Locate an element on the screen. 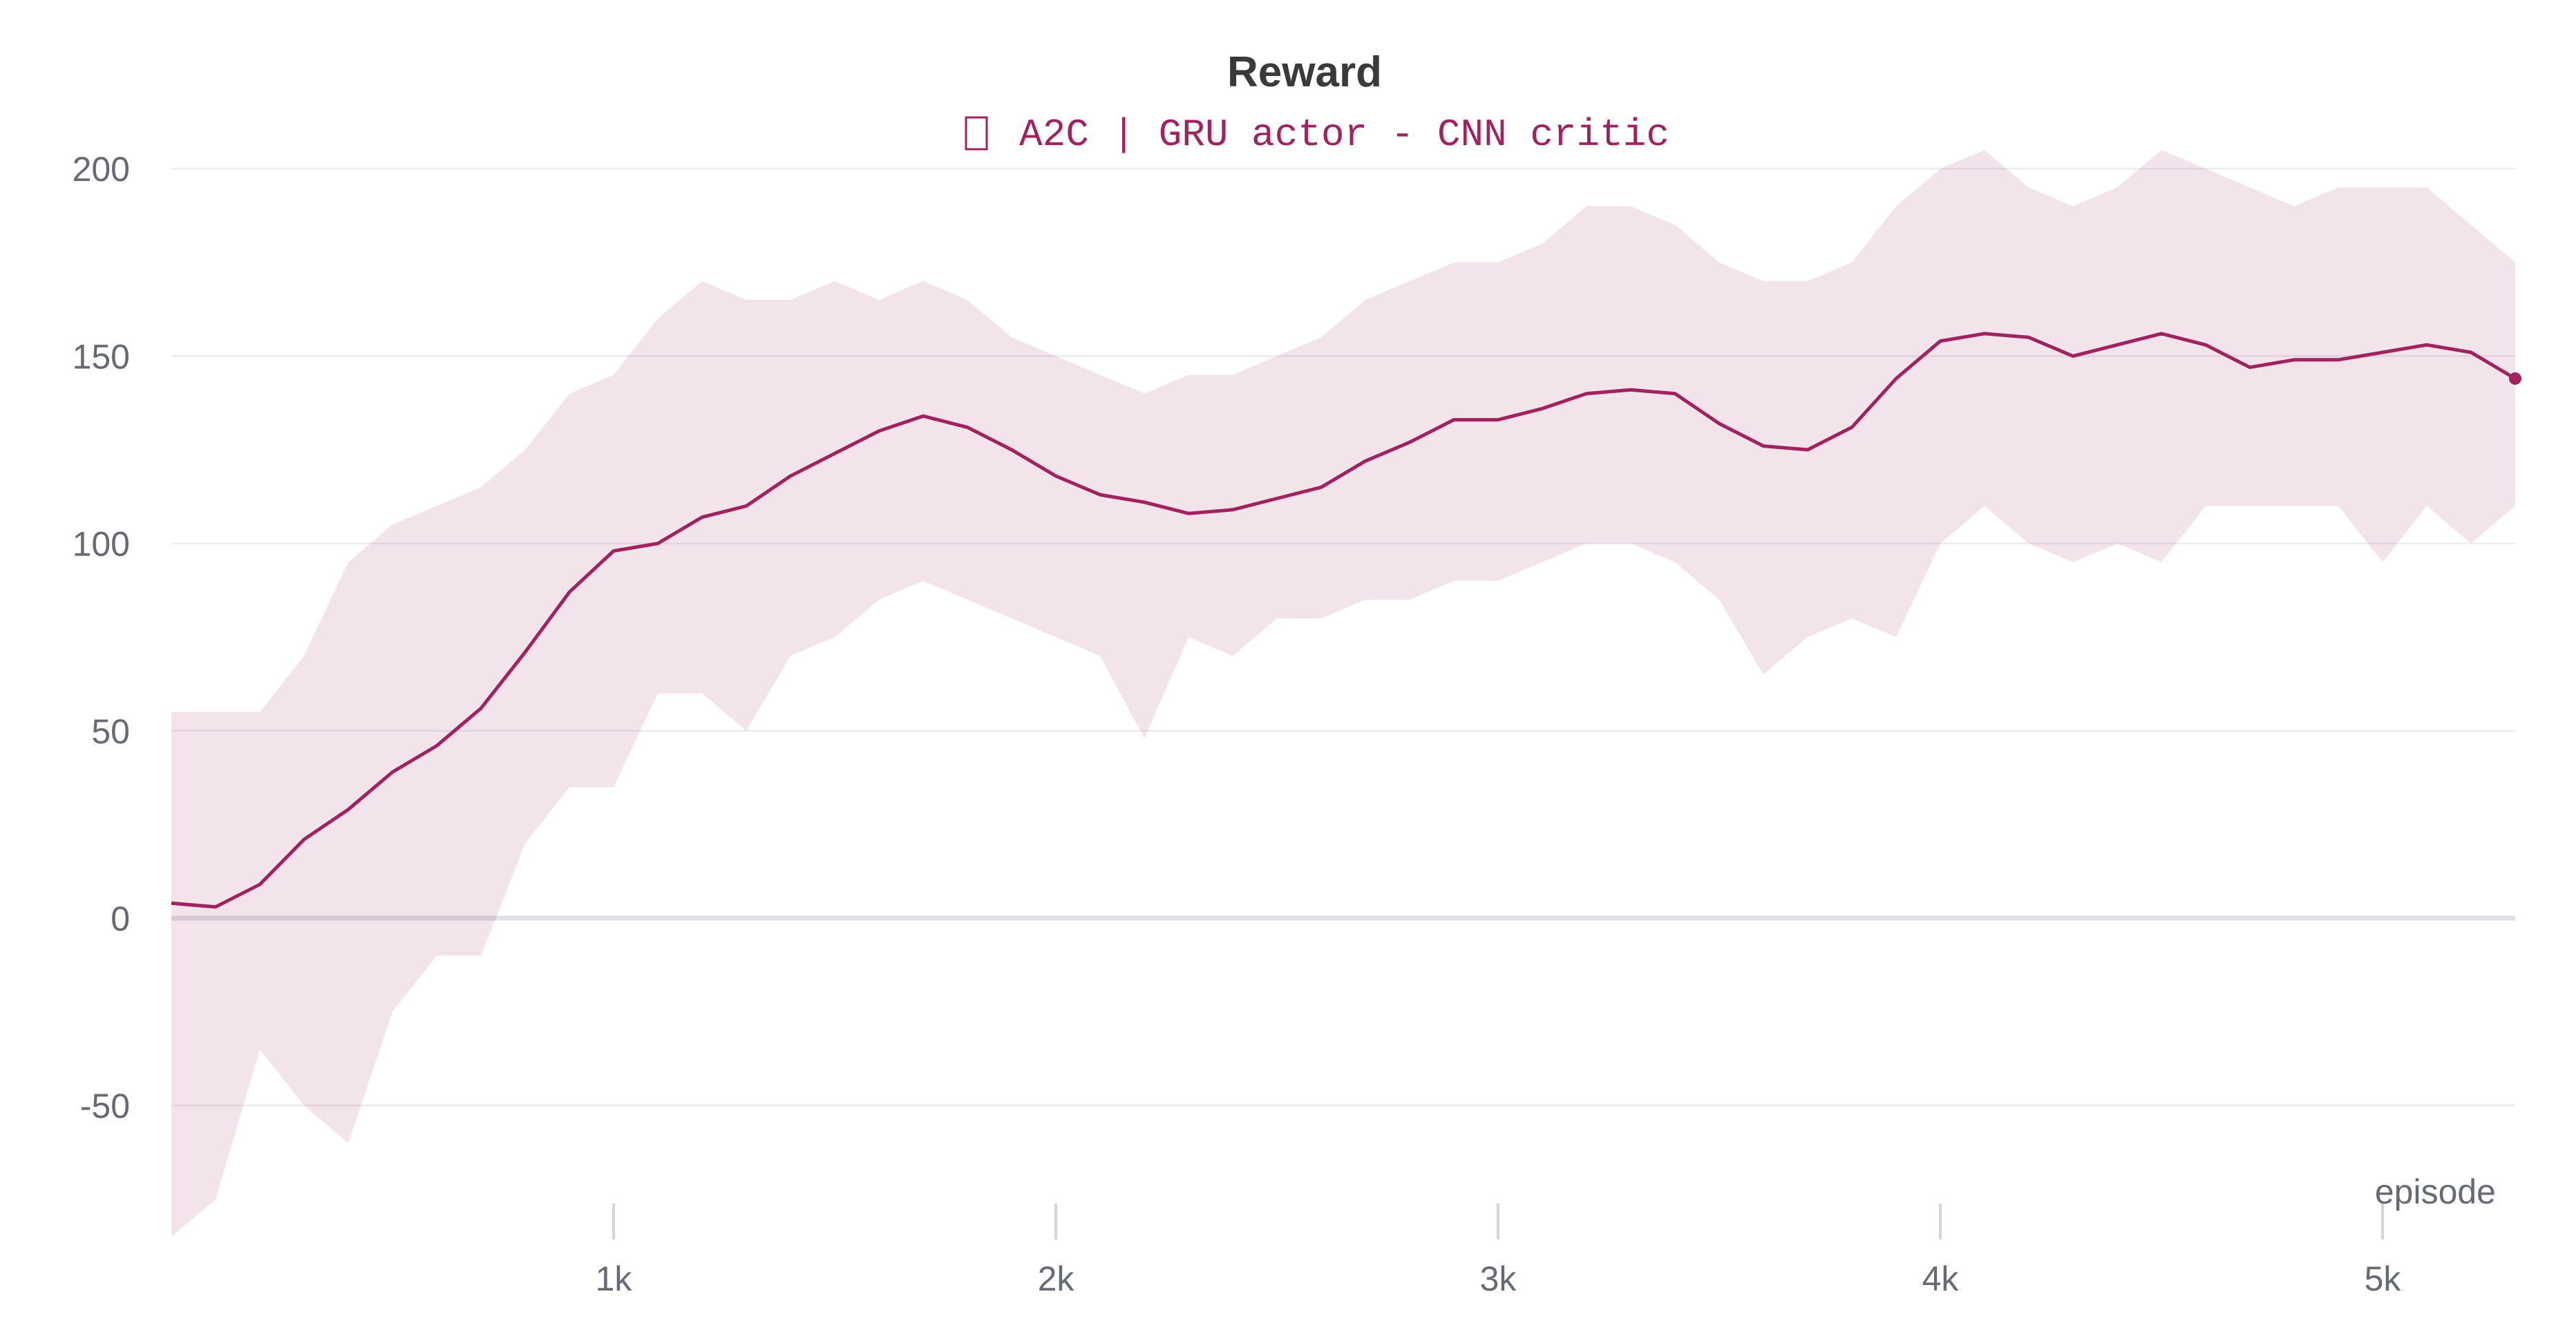  y-tick-label-1: 150 is located at coordinates (101, 356).